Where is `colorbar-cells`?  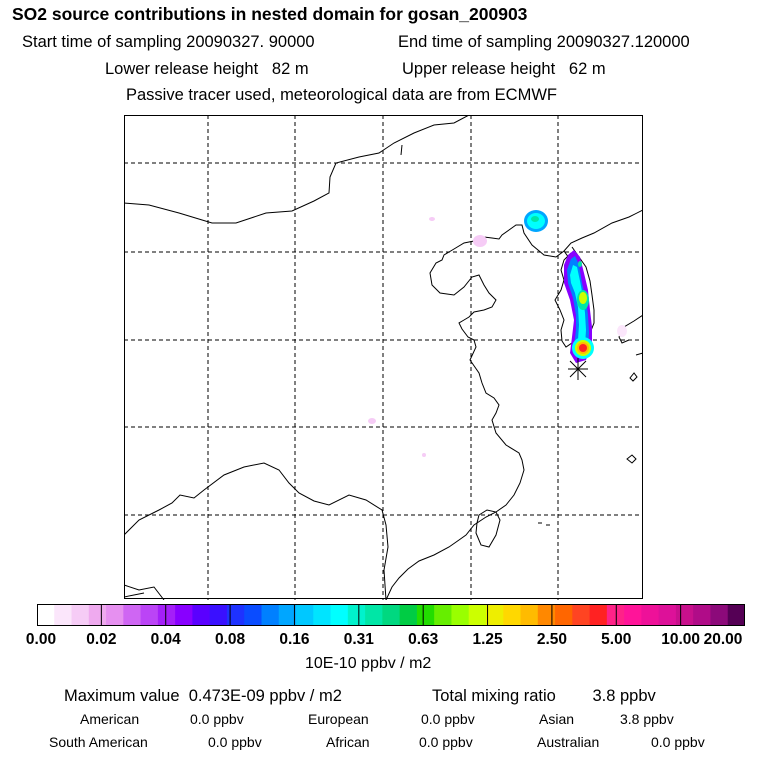
colorbar-cells is located at coordinates (391, 615).